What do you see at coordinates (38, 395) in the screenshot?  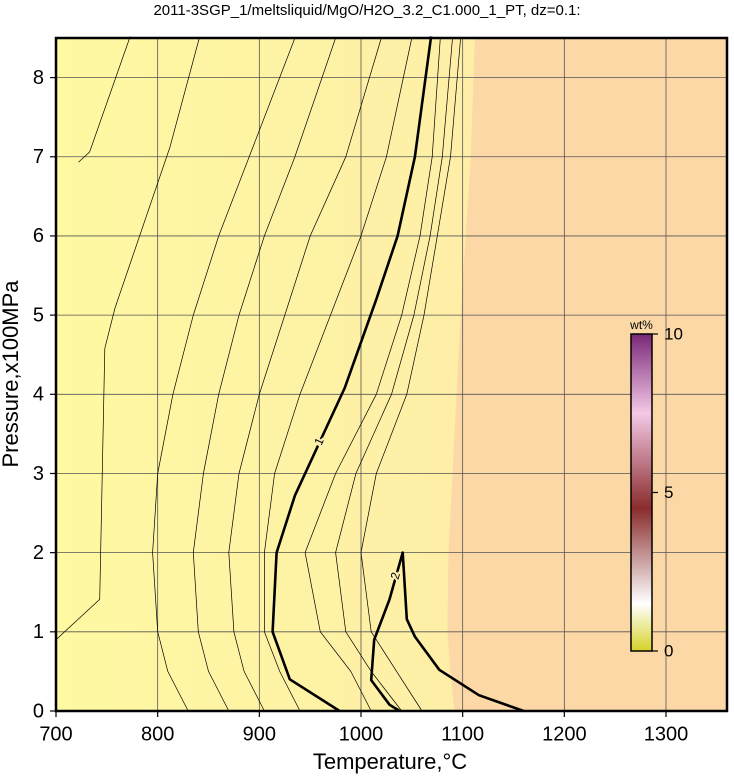 I see `y-tick-label: 4` at bounding box center [38, 395].